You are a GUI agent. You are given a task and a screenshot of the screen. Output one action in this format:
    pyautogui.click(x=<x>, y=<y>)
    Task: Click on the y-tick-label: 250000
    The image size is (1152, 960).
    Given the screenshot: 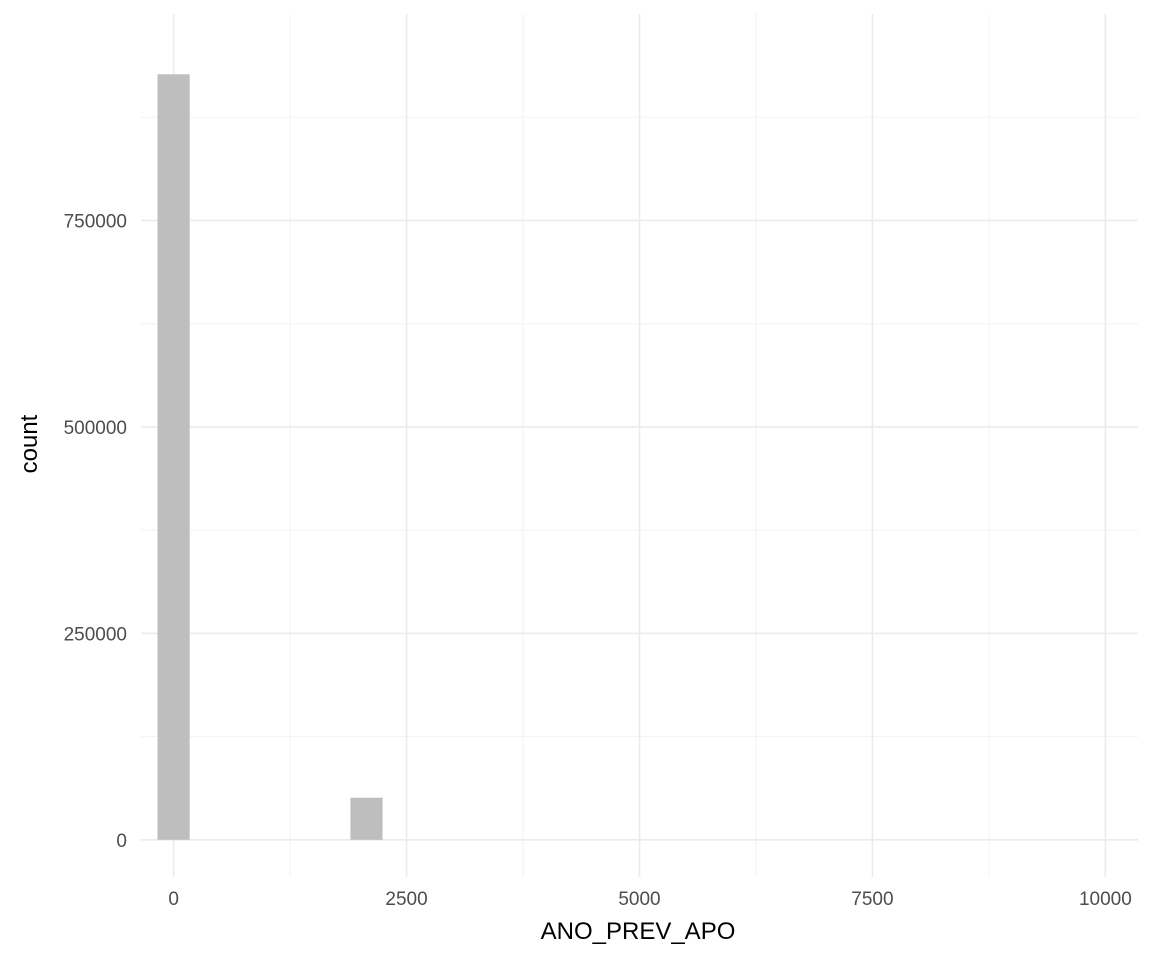 What is the action you would take?
    pyautogui.click(x=95, y=634)
    